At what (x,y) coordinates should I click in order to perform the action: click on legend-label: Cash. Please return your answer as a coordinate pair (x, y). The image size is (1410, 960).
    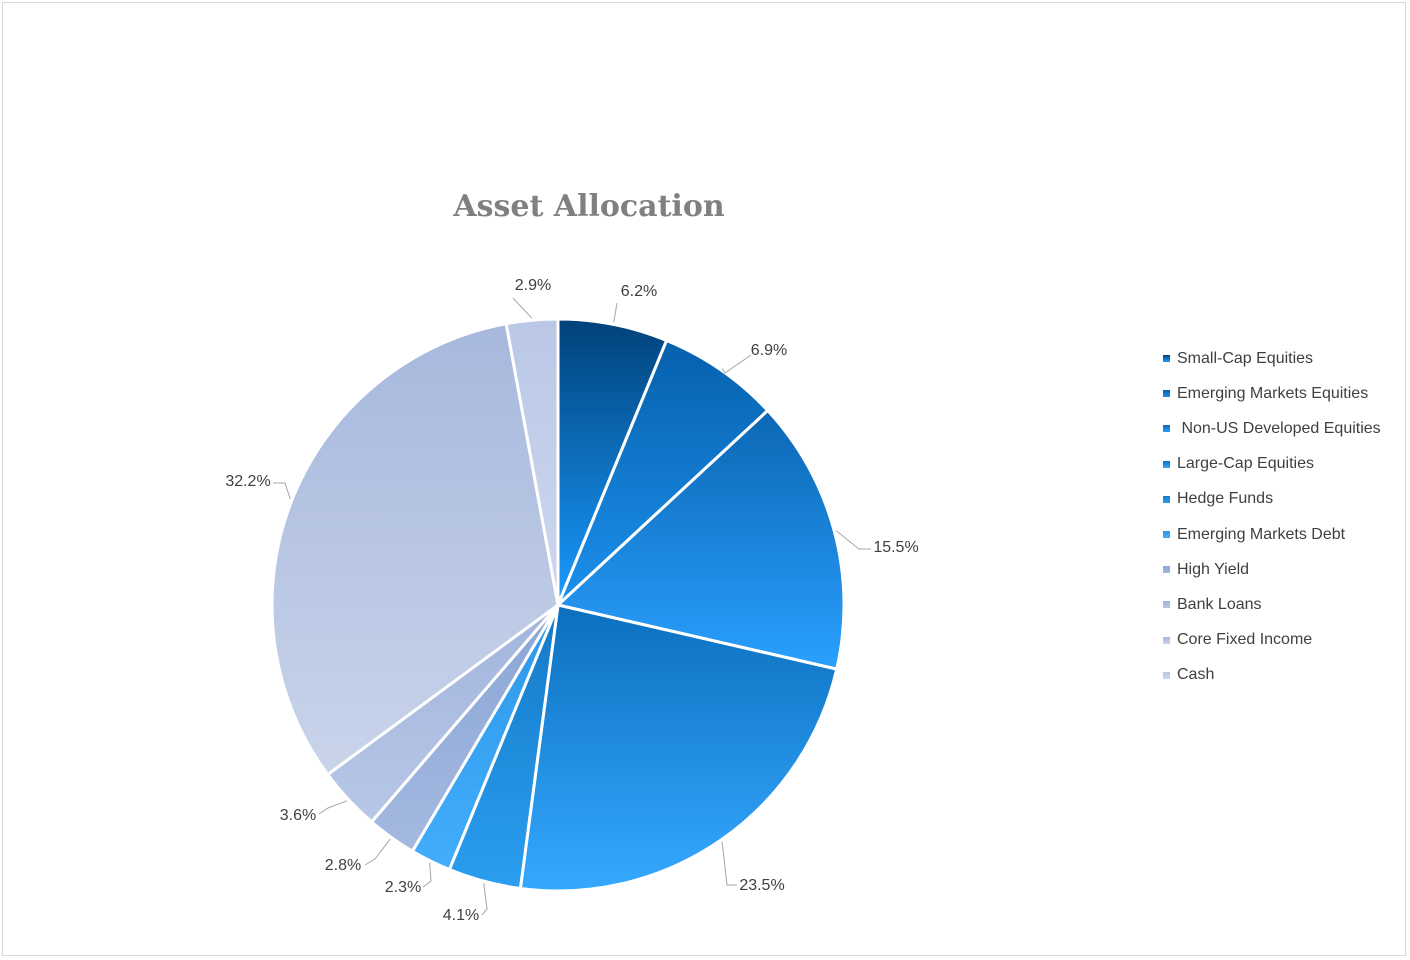
    Looking at the image, I should click on (1196, 675).